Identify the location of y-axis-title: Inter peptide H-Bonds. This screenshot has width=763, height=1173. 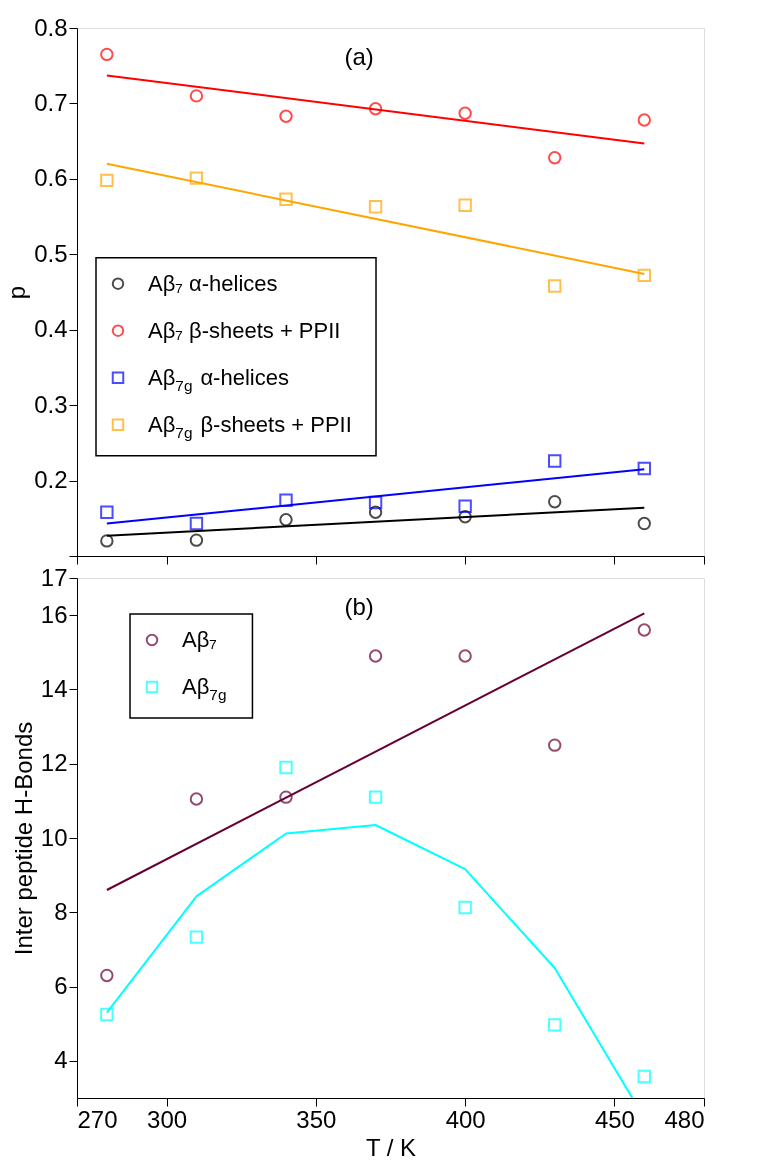
(23, 838).